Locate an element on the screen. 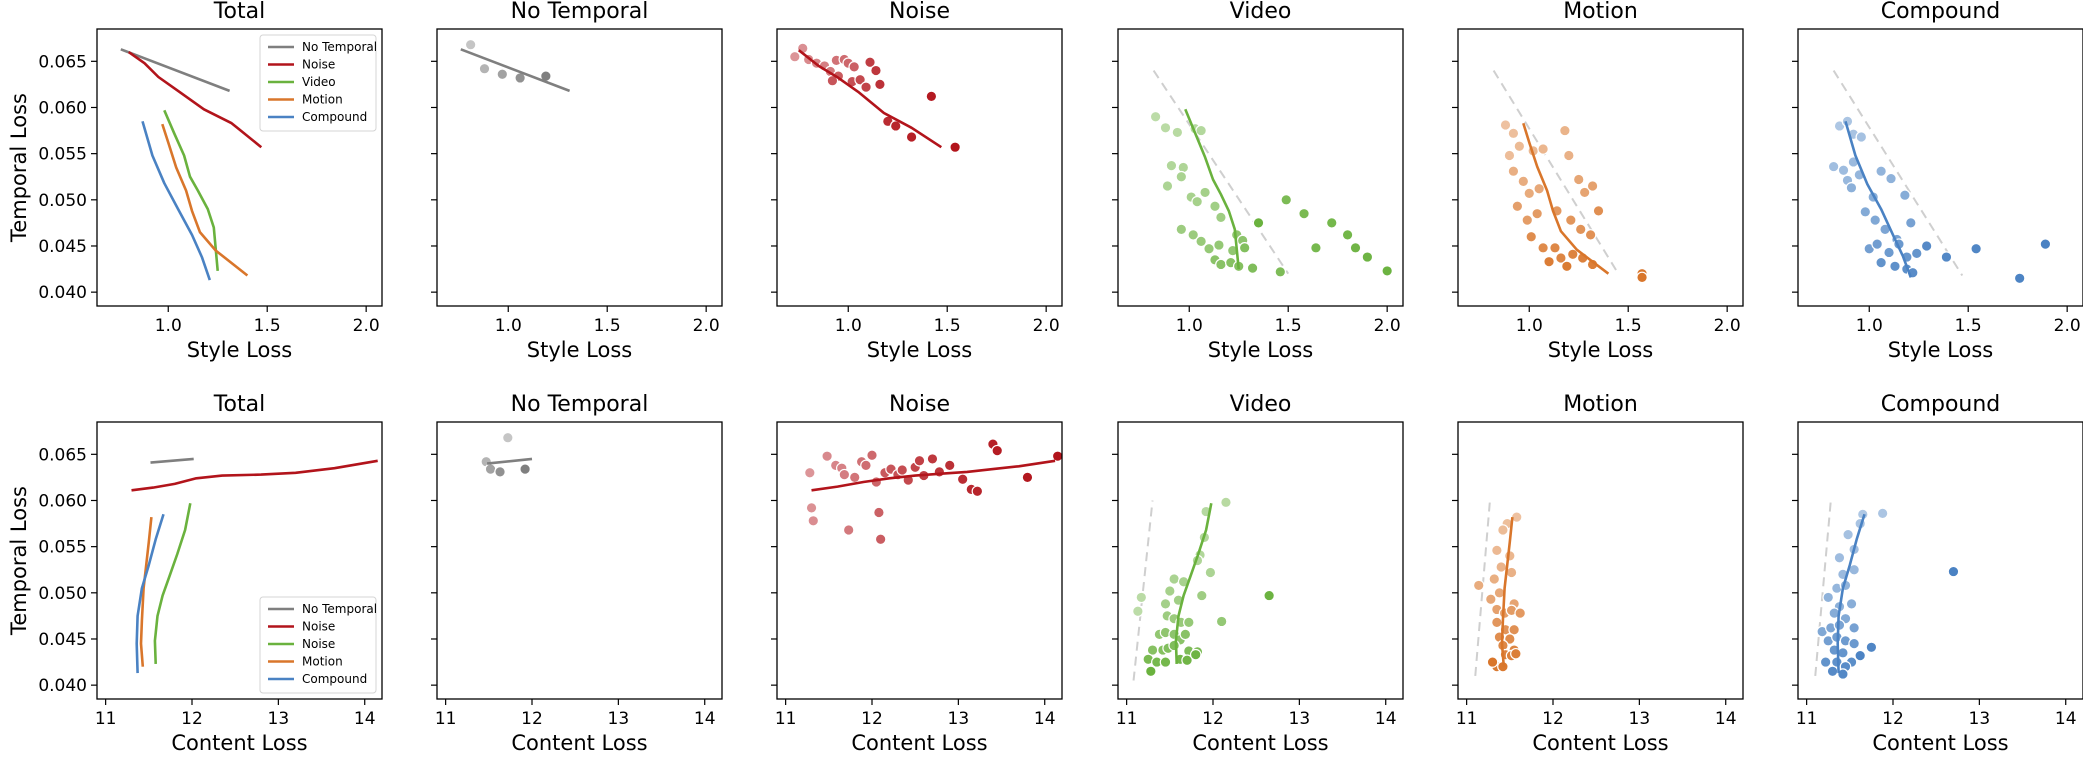 This screenshot has width=2083, height=761. panel-video-row2: Video 11 12 13 14 Content Loss is located at coordinates (1258, 573).